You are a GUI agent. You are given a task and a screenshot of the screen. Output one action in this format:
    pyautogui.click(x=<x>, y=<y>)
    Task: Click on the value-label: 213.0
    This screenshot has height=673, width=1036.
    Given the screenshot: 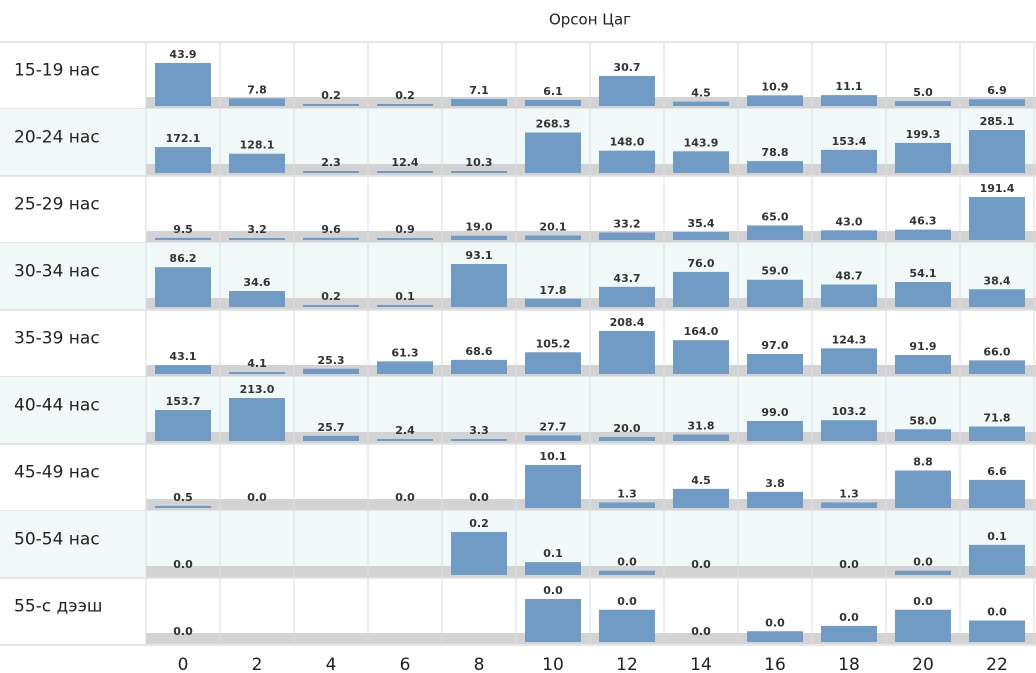 What is the action you would take?
    pyautogui.click(x=257, y=389)
    